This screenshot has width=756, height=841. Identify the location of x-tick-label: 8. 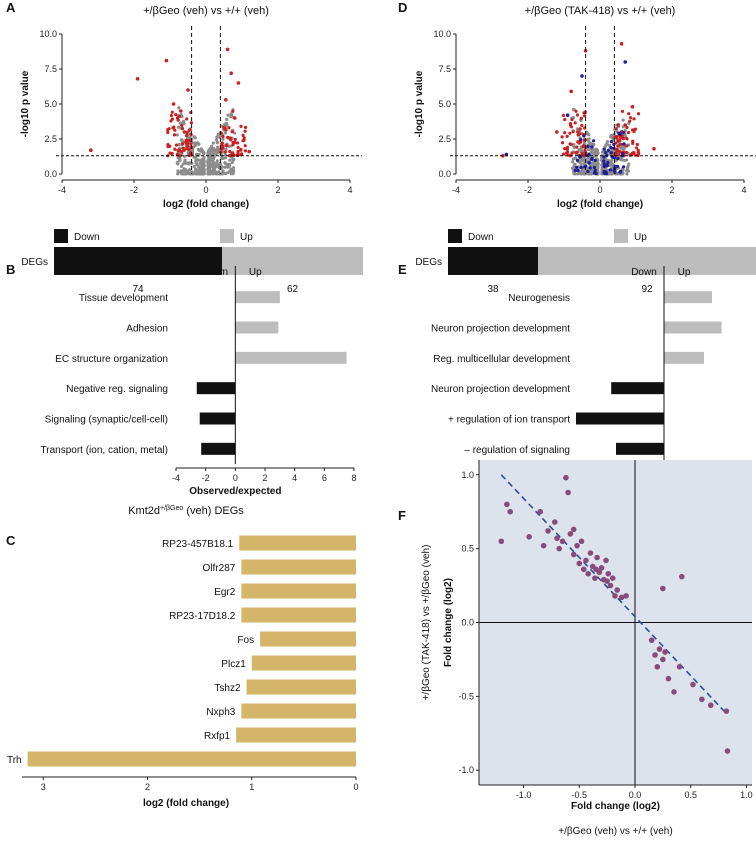
(353, 478).